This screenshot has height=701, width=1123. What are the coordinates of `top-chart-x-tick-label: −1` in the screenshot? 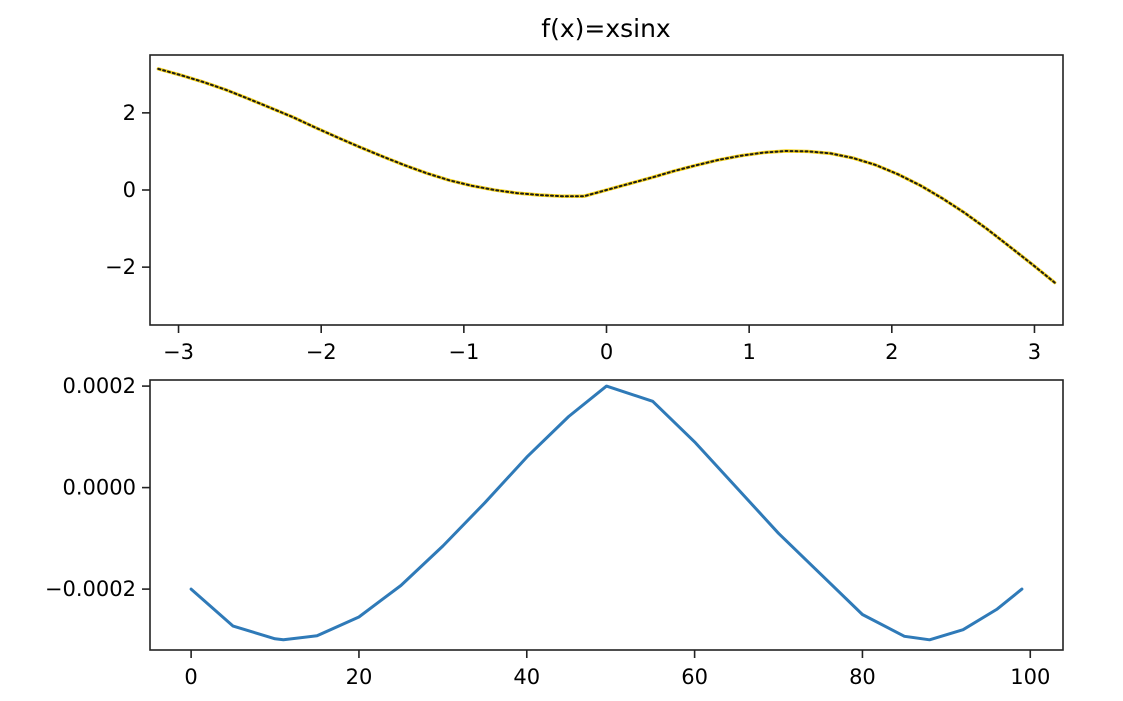 It's located at (463, 352).